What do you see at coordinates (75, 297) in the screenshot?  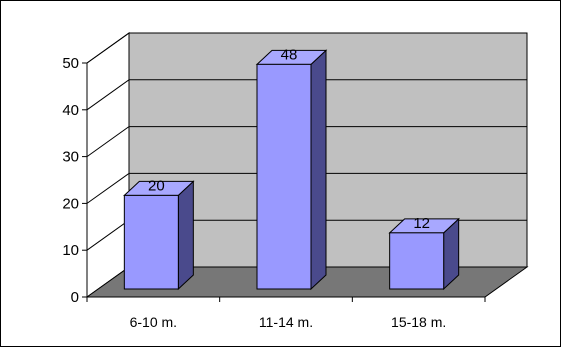 I see `y-tick-label: 0` at bounding box center [75, 297].